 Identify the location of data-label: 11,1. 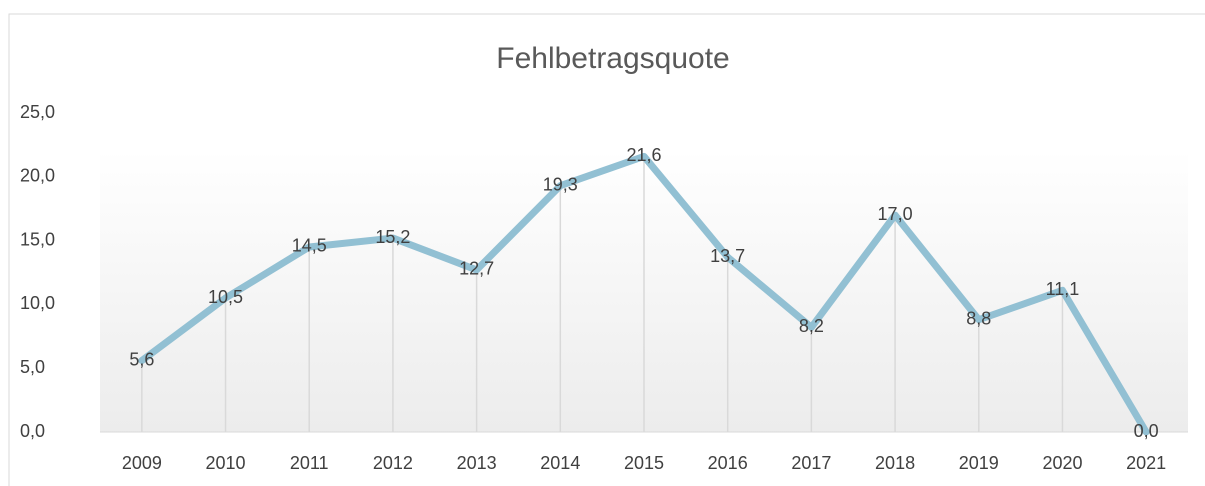
(1063, 289).